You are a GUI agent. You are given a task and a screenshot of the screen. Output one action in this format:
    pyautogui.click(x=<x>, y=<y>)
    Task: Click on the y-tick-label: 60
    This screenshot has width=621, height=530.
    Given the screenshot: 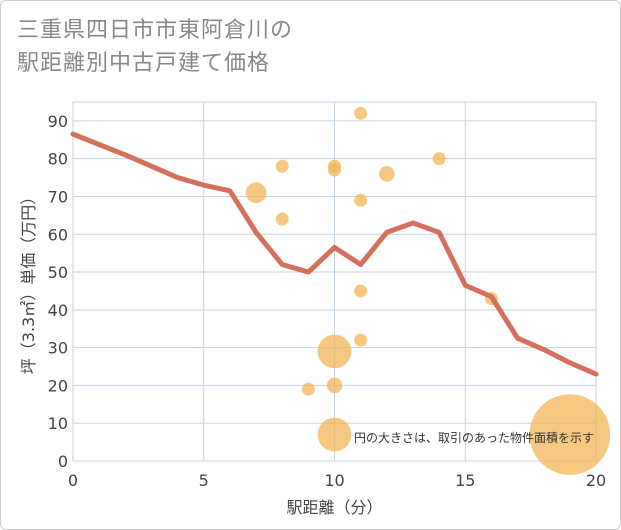 What is the action you would take?
    pyautogui.click(x=58, y=234)
    